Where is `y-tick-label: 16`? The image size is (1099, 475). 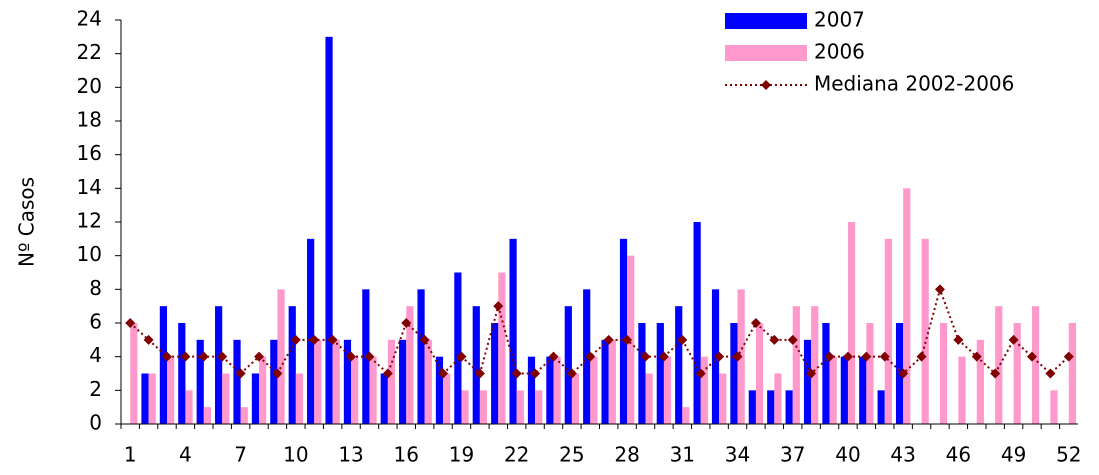
y-tick-label: 16 is located at coordinates (89, 153).